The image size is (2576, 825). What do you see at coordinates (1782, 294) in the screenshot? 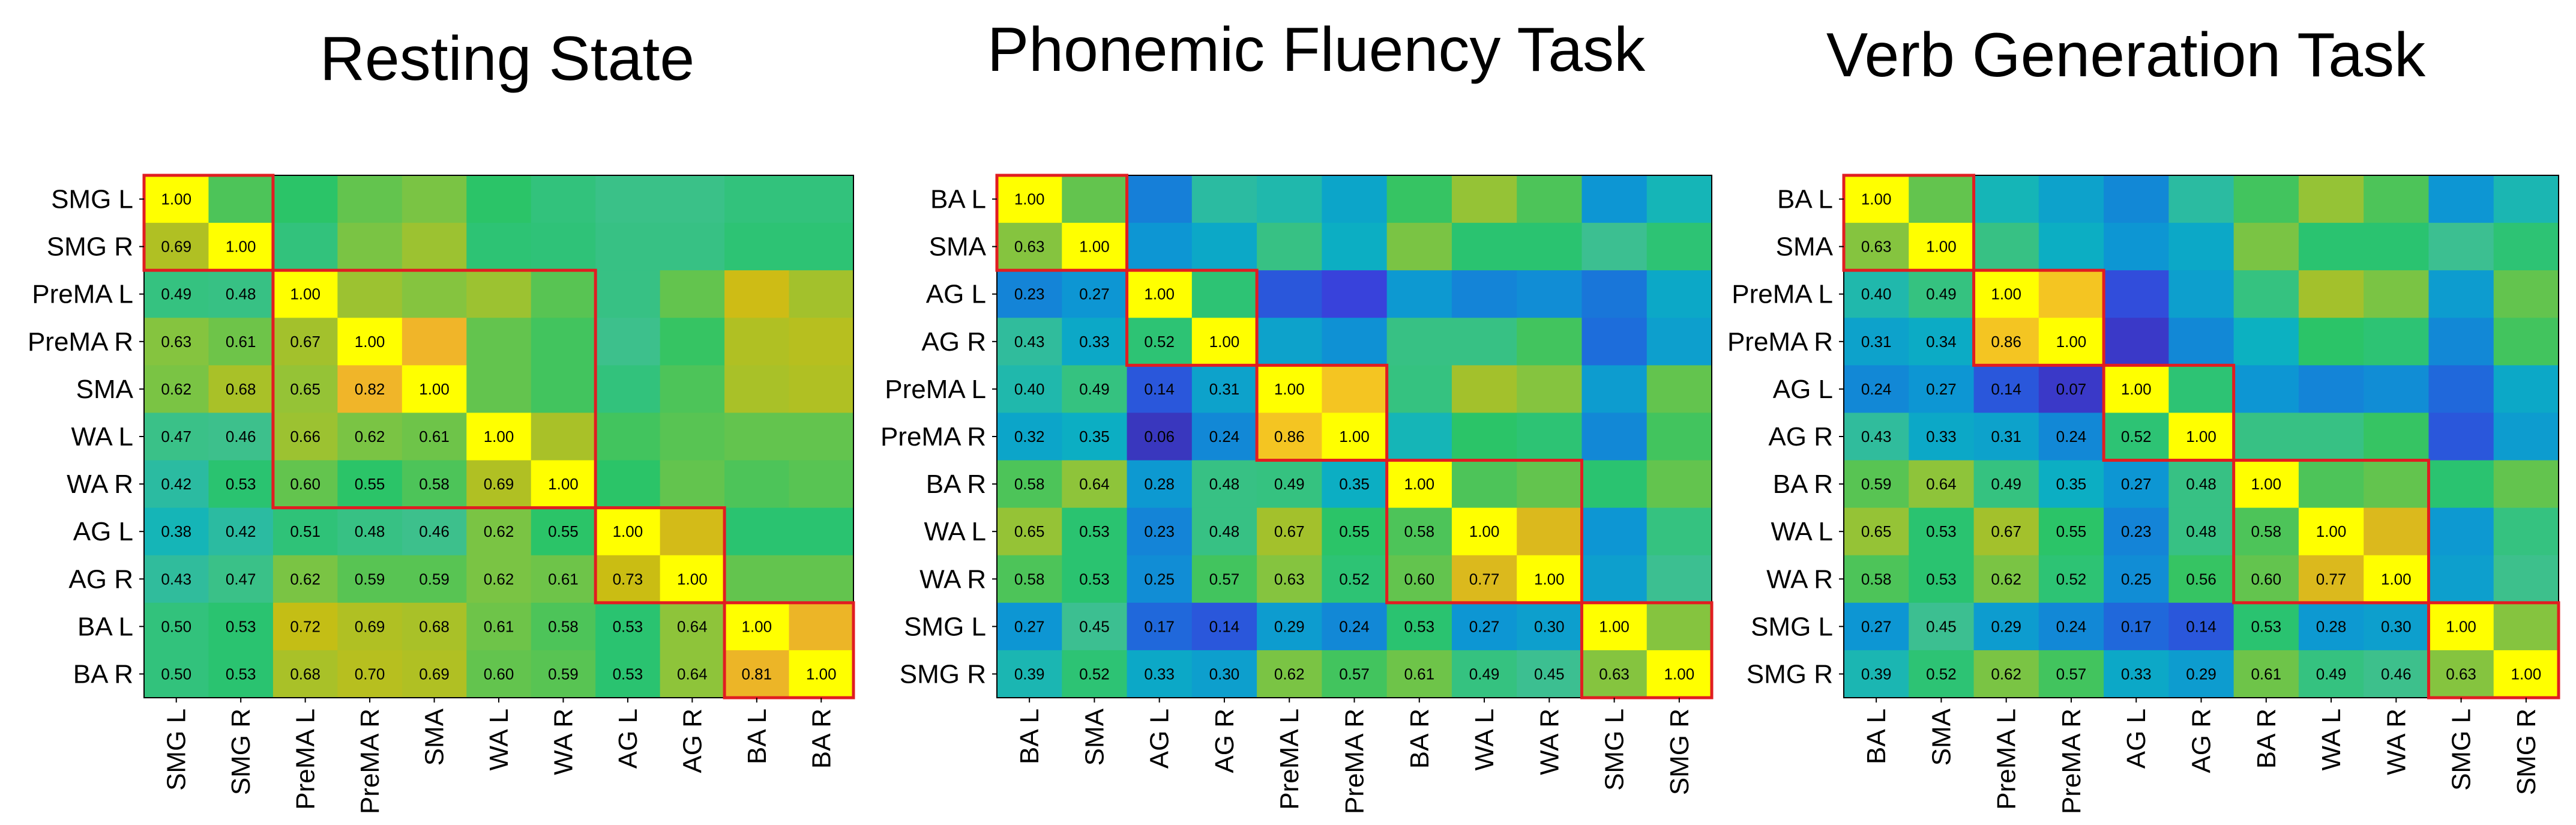
I see `row-tick-label: PreMA L` at bounding box center [1782, 294].